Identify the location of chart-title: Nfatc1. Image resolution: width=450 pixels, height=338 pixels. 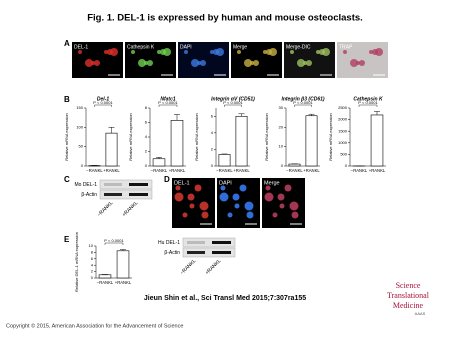
(168, 99).